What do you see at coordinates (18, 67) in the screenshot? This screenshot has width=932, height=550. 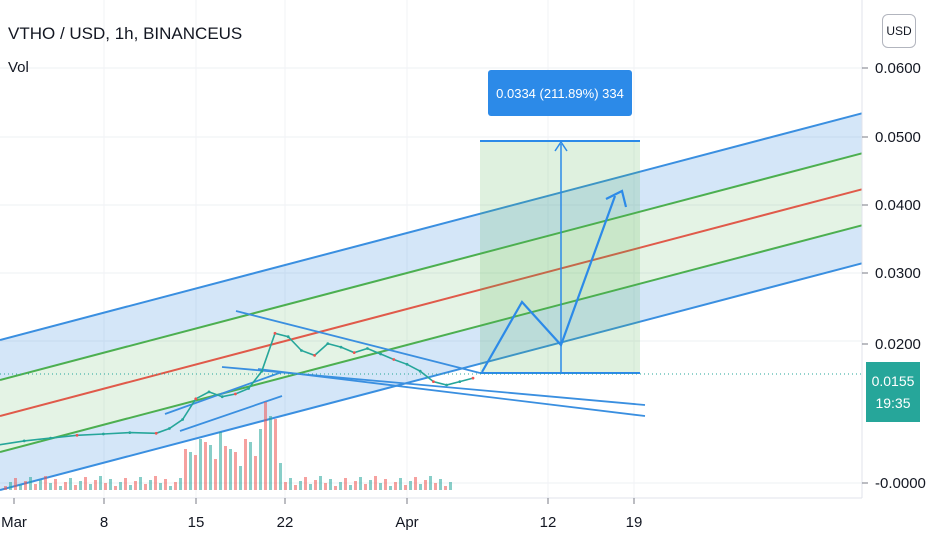 I see `volume-indicator-label: Vol` at bounding box center [18, 67].